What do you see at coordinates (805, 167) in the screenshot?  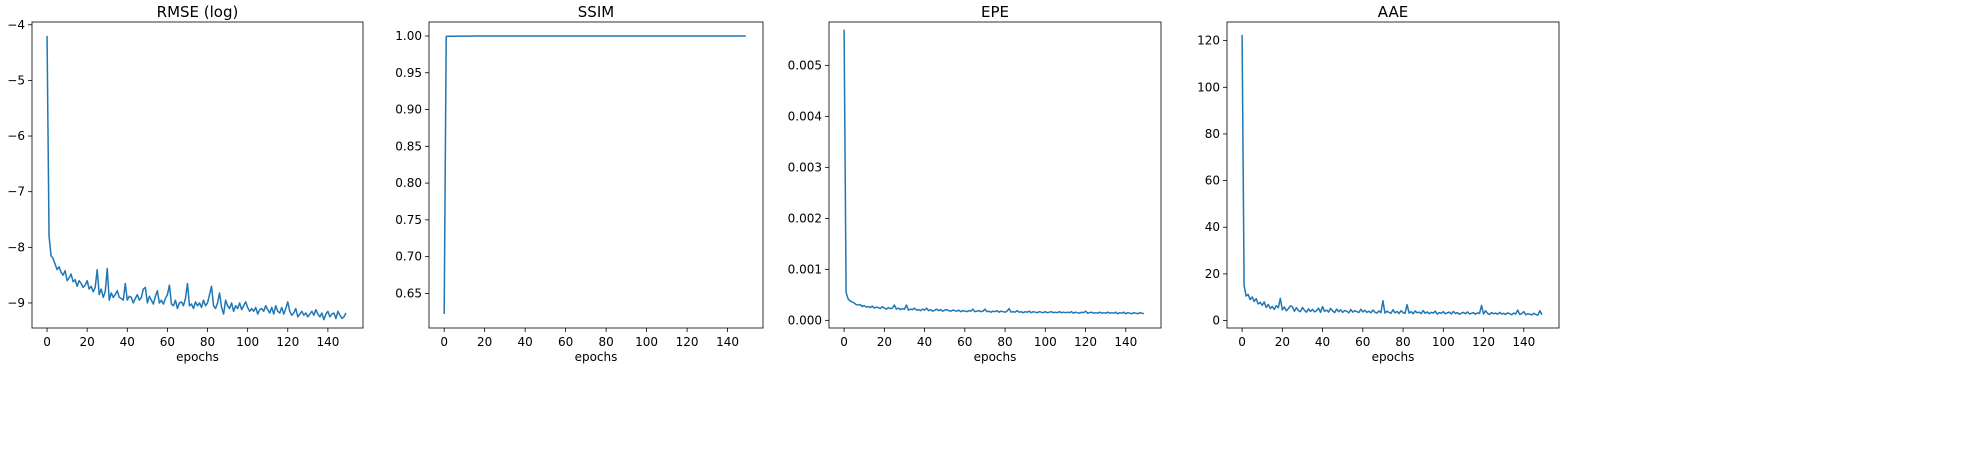 I see `y-tick-label: 0.003` at bounding box center [805, 167].